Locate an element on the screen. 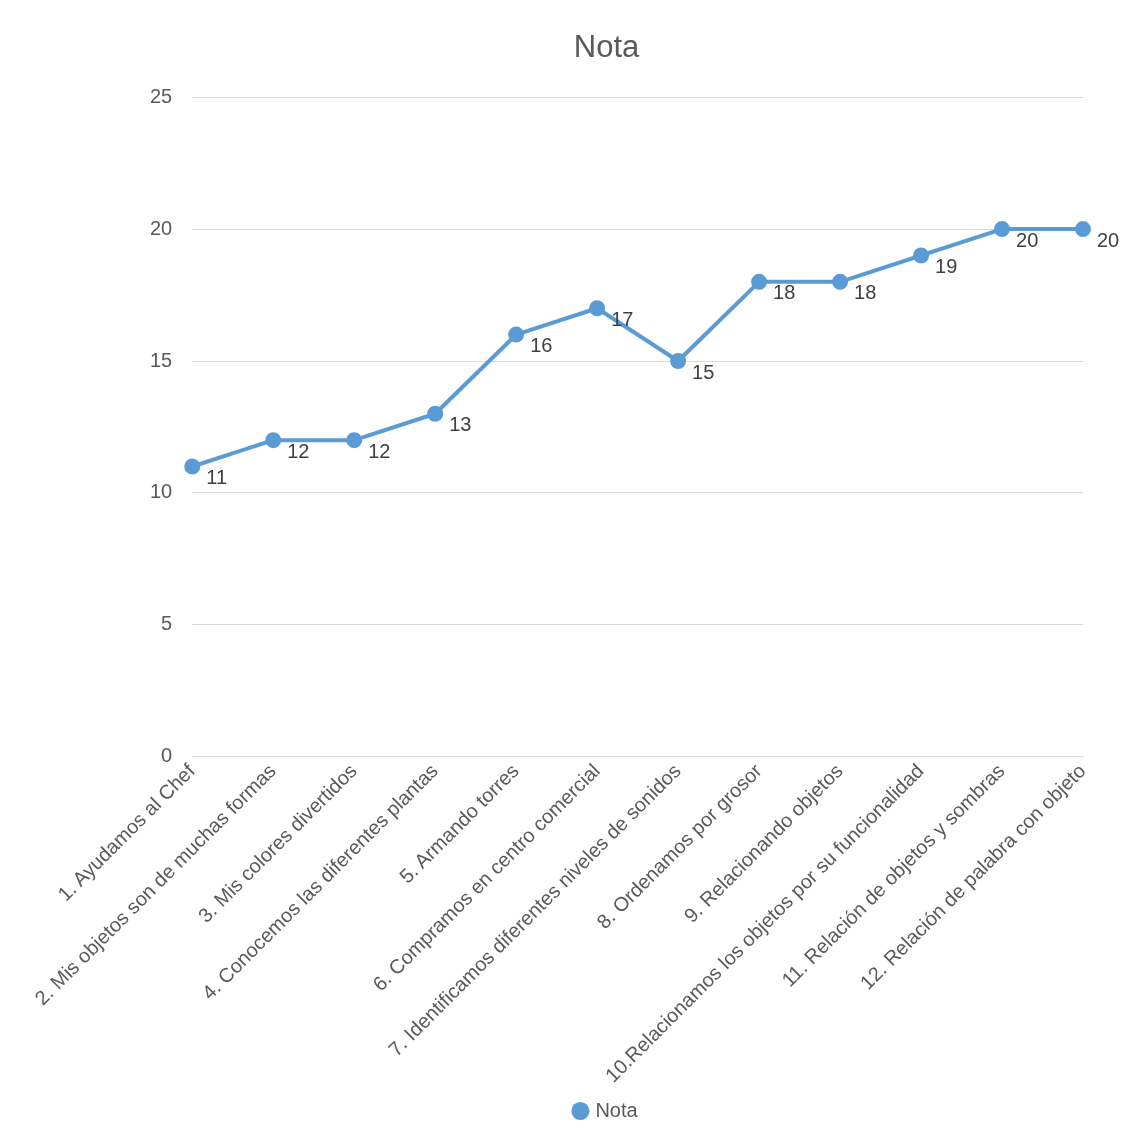 The image size is (1133, 1141). data-label: 19 is located at coordinates (946, 266).